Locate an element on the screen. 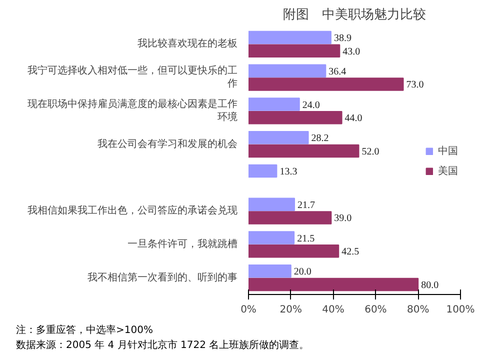 The height and width of the screenshot is (362, 500). data-label: 21.5 is located at coordinates (306, 238).